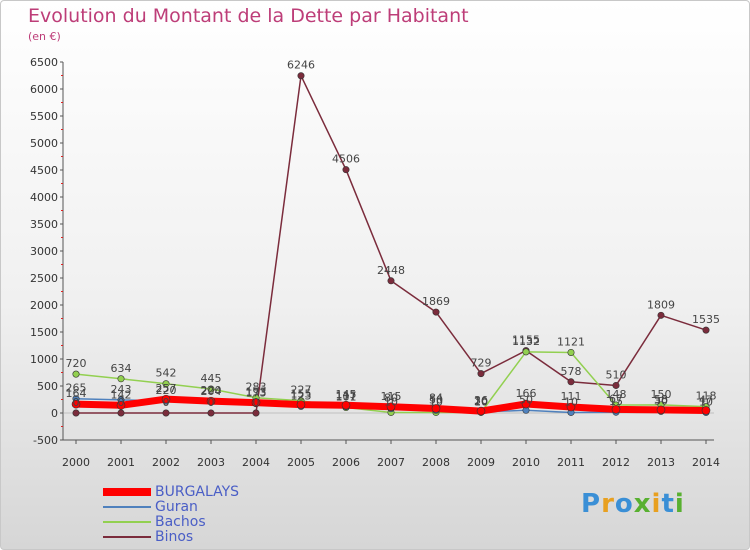 Image resolution: width=750 pixels, height=550 pixels. I want to click on x-tick-label: 2006, so click(346, 462).